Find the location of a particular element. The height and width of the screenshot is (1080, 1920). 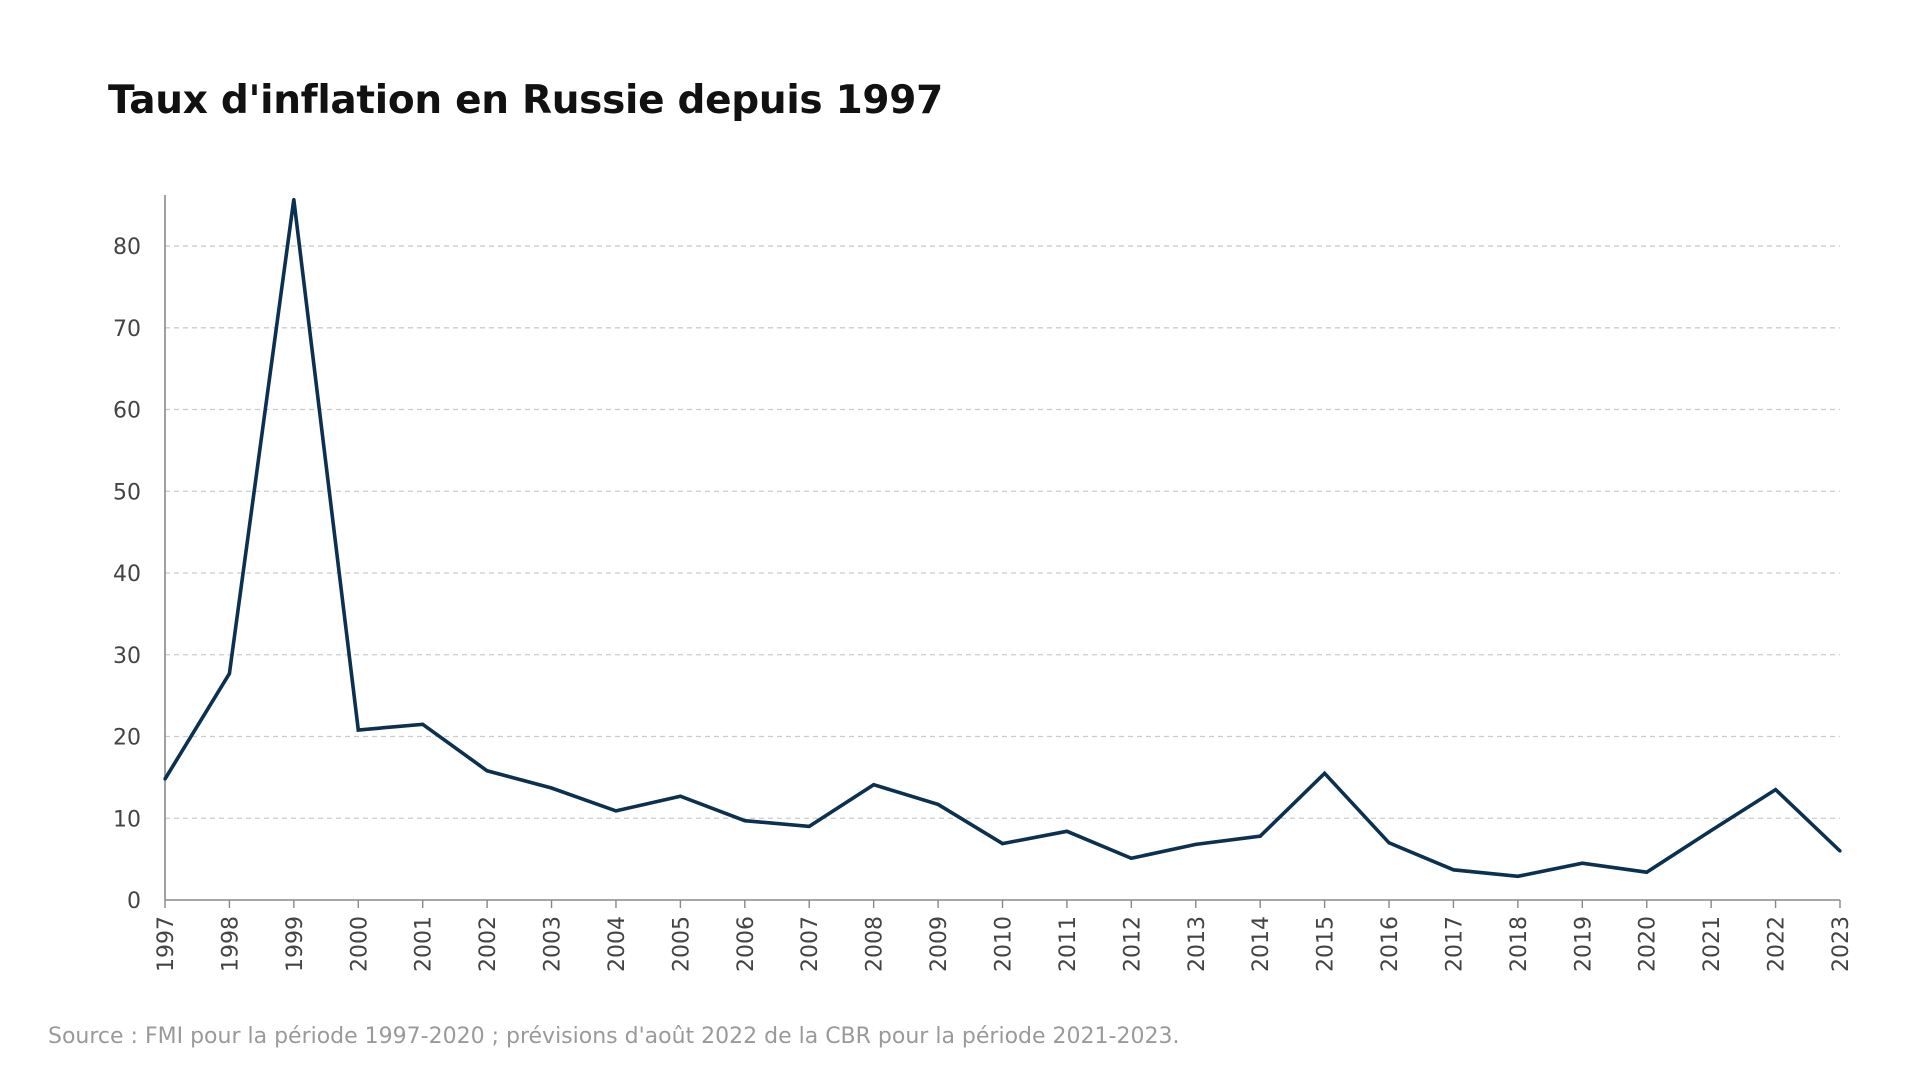

x-tick-label: 2001 is located at coordinates (424, 944).